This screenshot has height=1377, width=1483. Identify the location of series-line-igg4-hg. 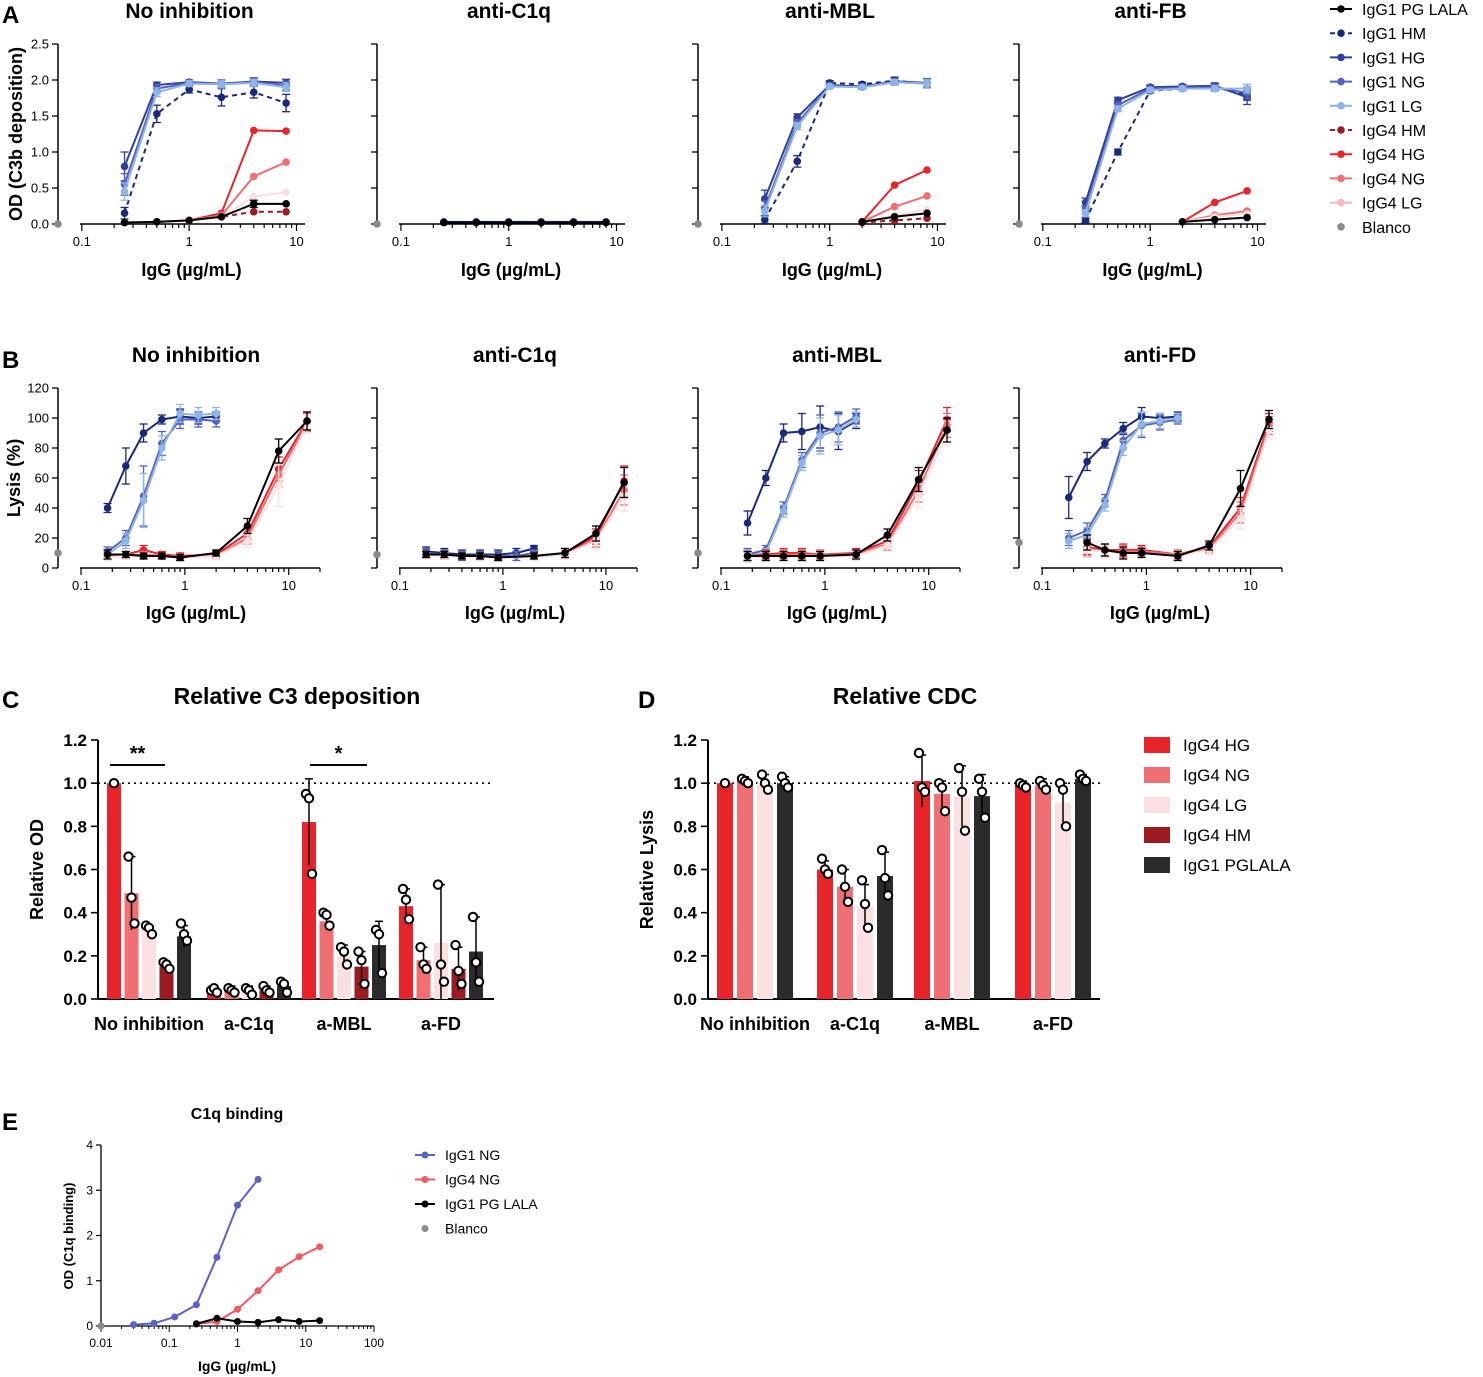
(205, 176).